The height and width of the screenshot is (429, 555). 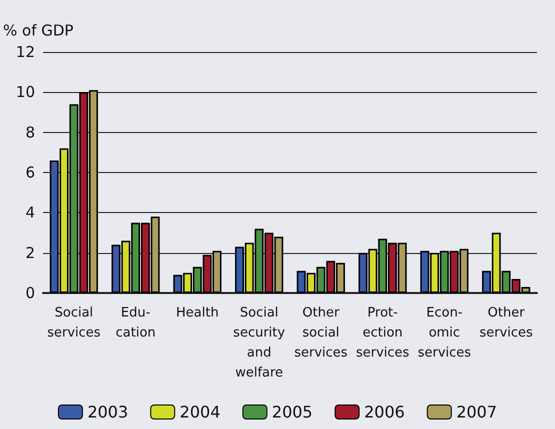 What do you see at coordinates (200, 412) in the screenshot?
I see `legend-label: 2004` at bounding box center [200, 412].